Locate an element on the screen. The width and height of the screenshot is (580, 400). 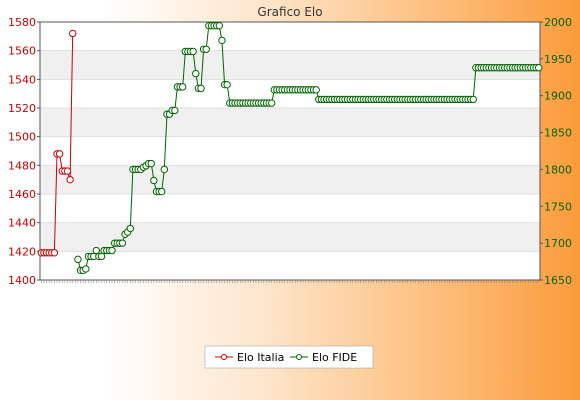
legend-marker-elo-fide is located at coordinates (299, 357).